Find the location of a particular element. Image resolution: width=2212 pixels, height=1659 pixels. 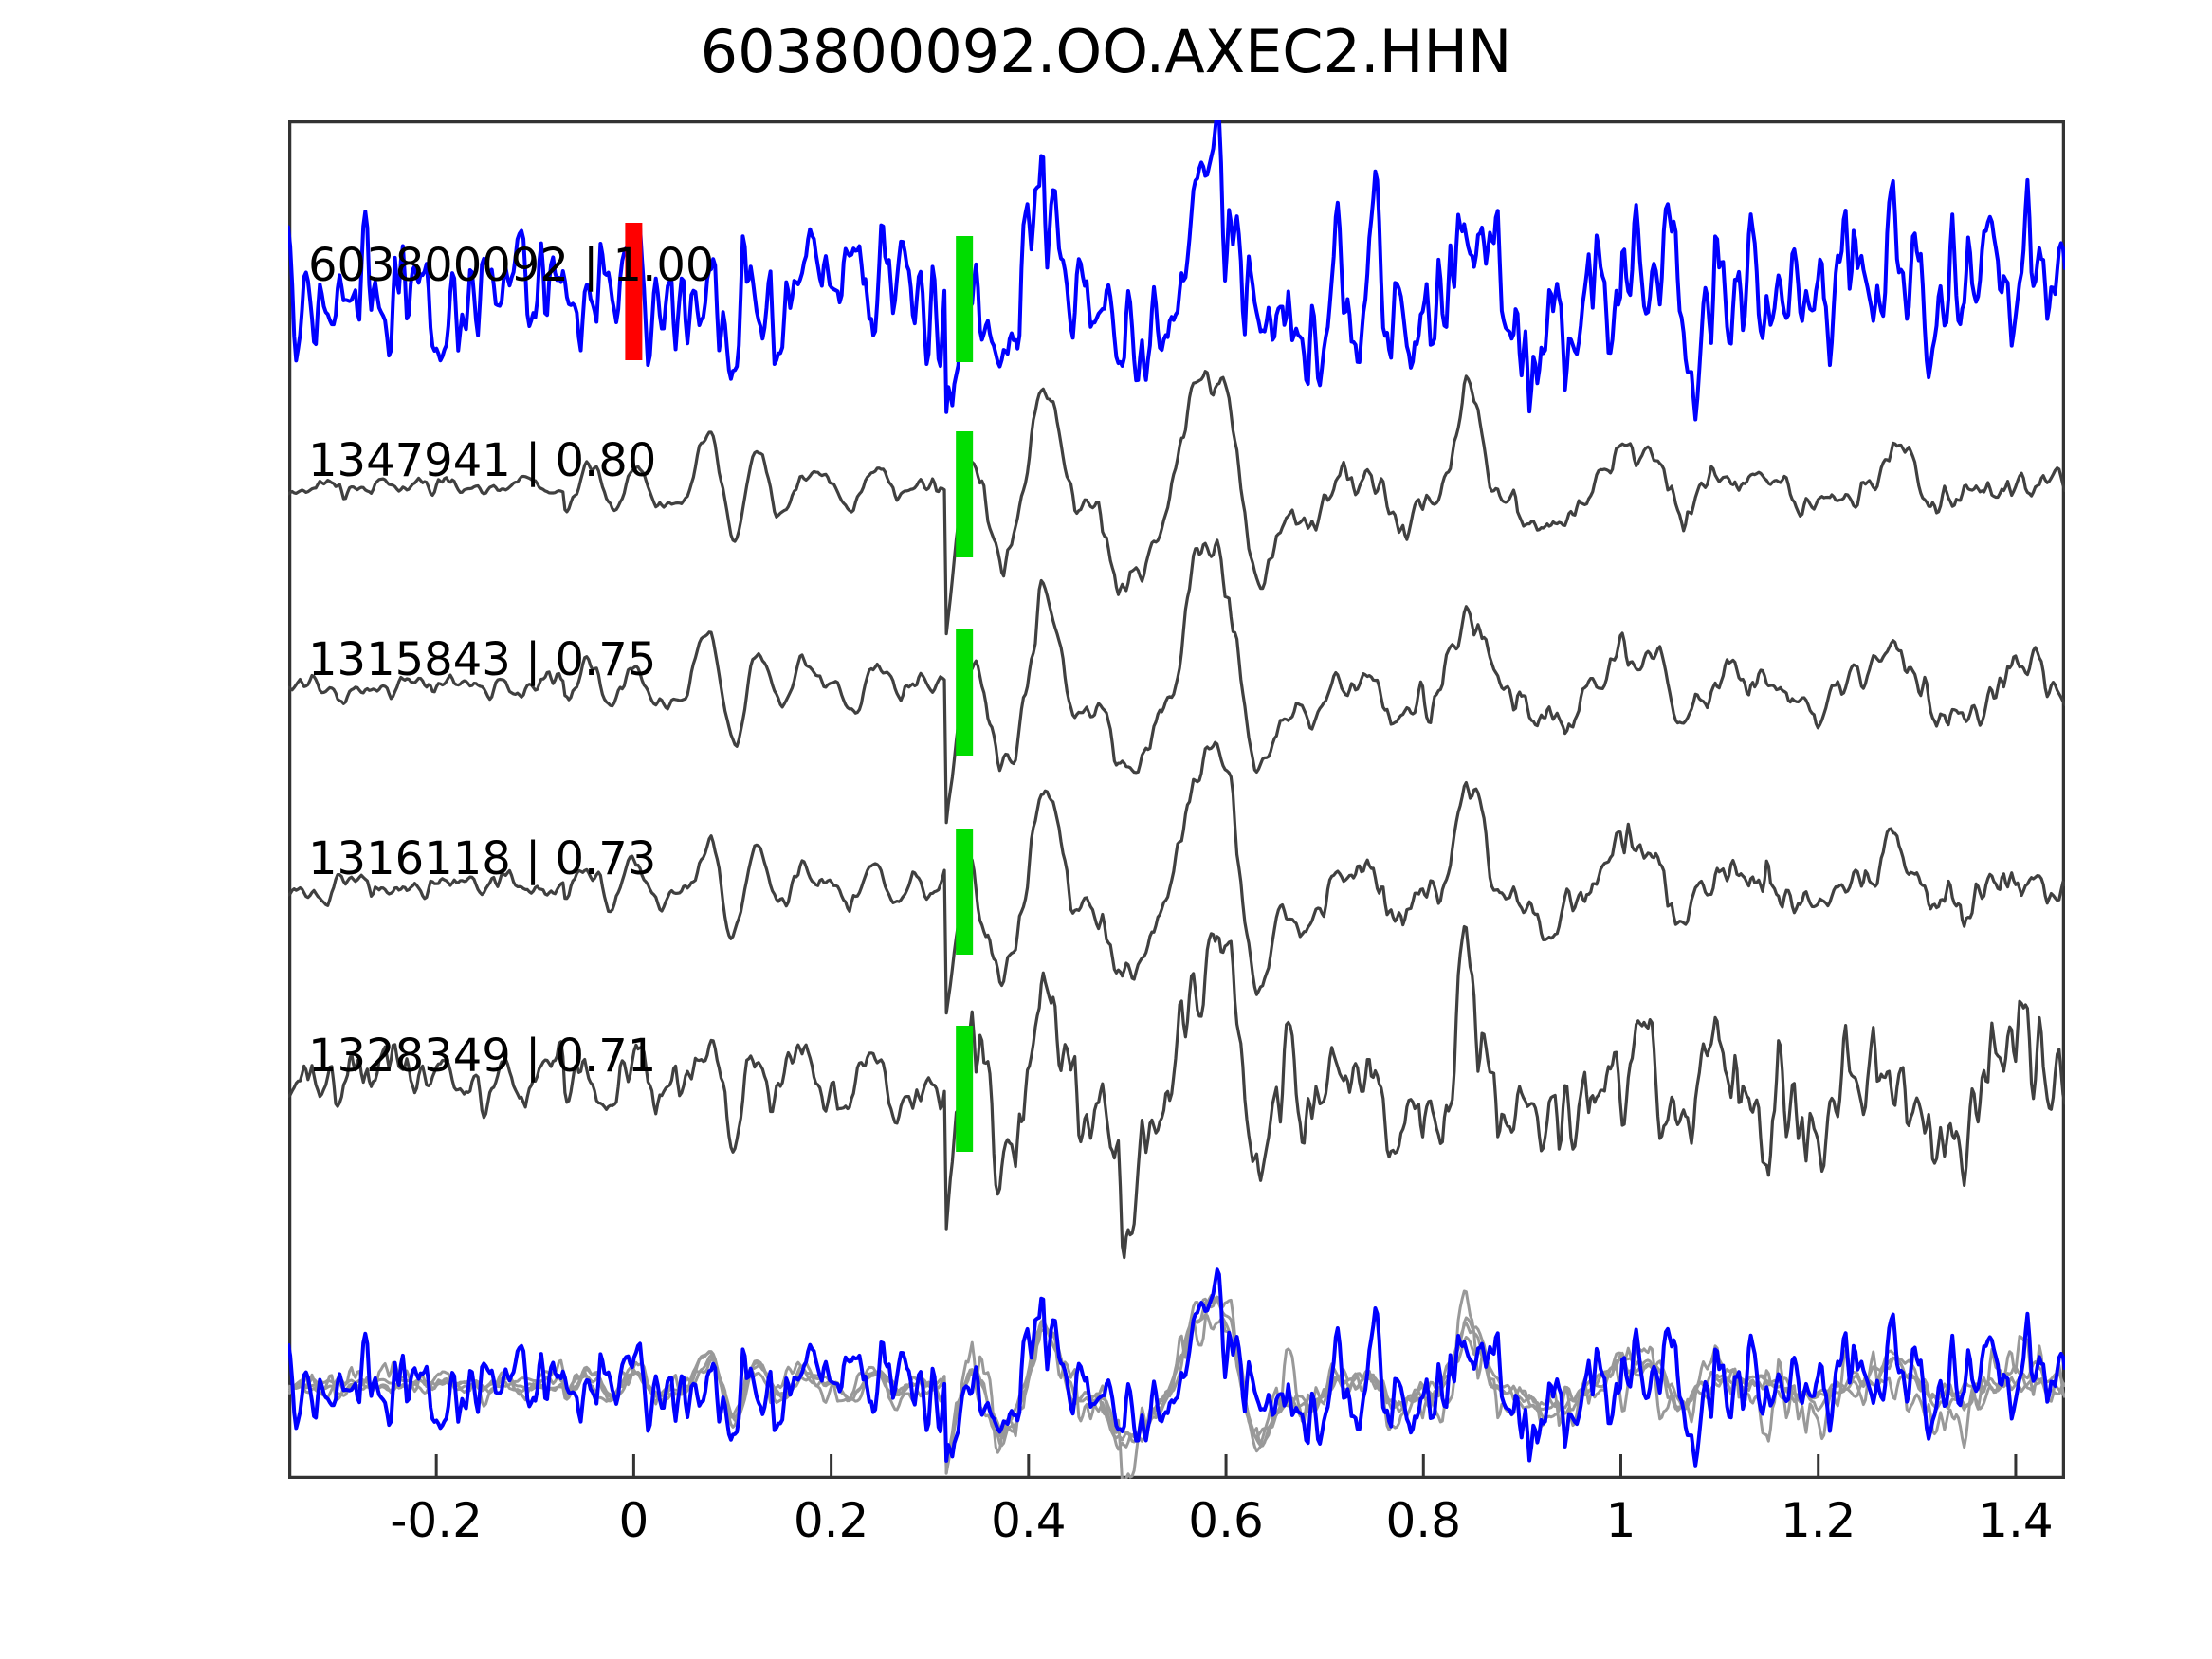

trace-label-1328349: 1328349 | 0.71 is located at coordinates (482, 1056).